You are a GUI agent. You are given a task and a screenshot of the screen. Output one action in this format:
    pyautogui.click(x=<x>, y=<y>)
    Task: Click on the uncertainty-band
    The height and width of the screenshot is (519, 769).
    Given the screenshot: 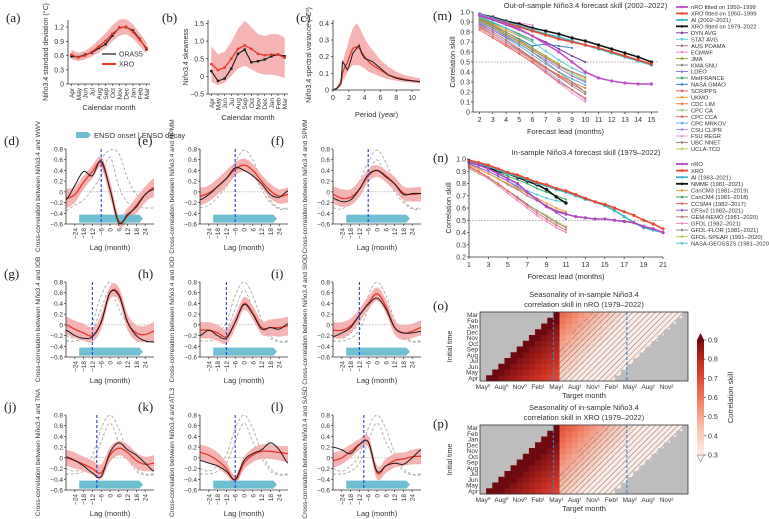 What is the action you would take?
    pyautogui.click(x=248, y=53)
    